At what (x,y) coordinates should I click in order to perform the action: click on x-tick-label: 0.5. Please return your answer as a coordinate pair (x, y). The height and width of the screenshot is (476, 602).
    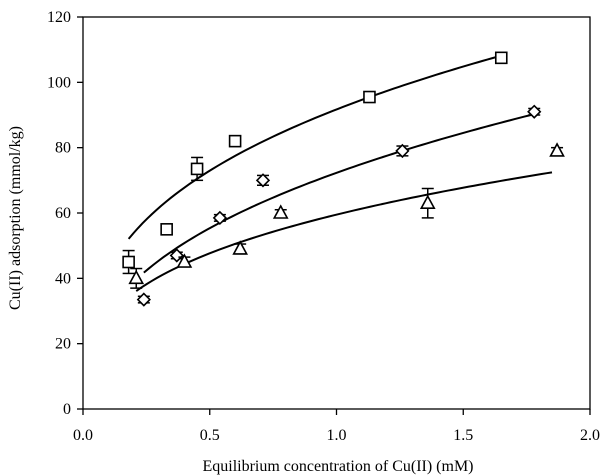
    Looking at the image, I should click on (210, 435).